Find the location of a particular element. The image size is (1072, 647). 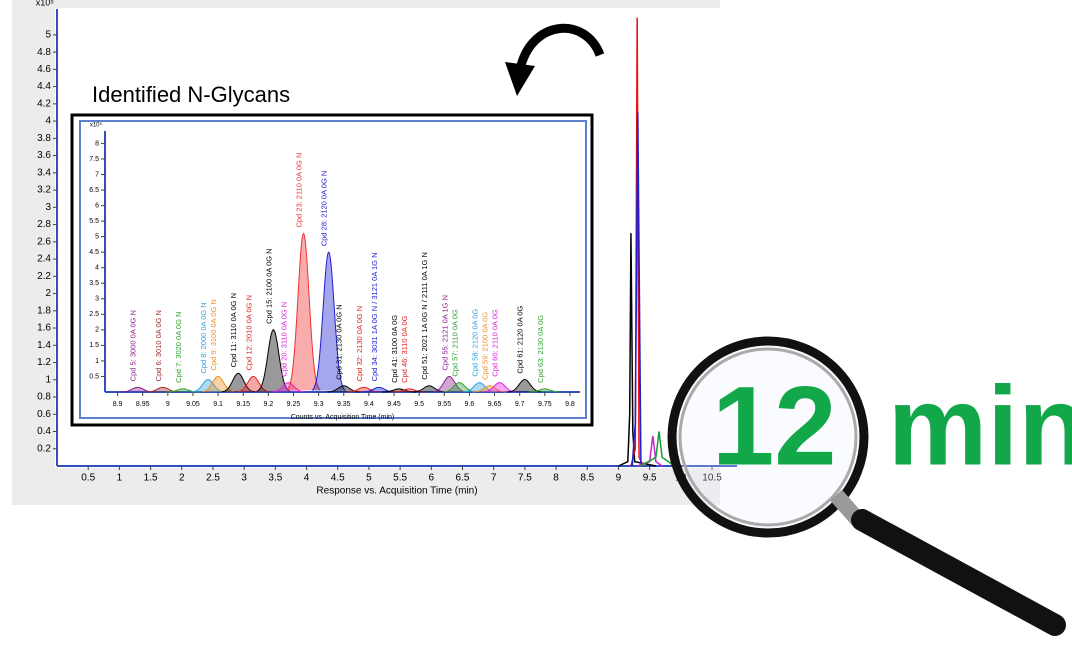

y-tick-label: 2.5 is located at coordinates (94, 314).